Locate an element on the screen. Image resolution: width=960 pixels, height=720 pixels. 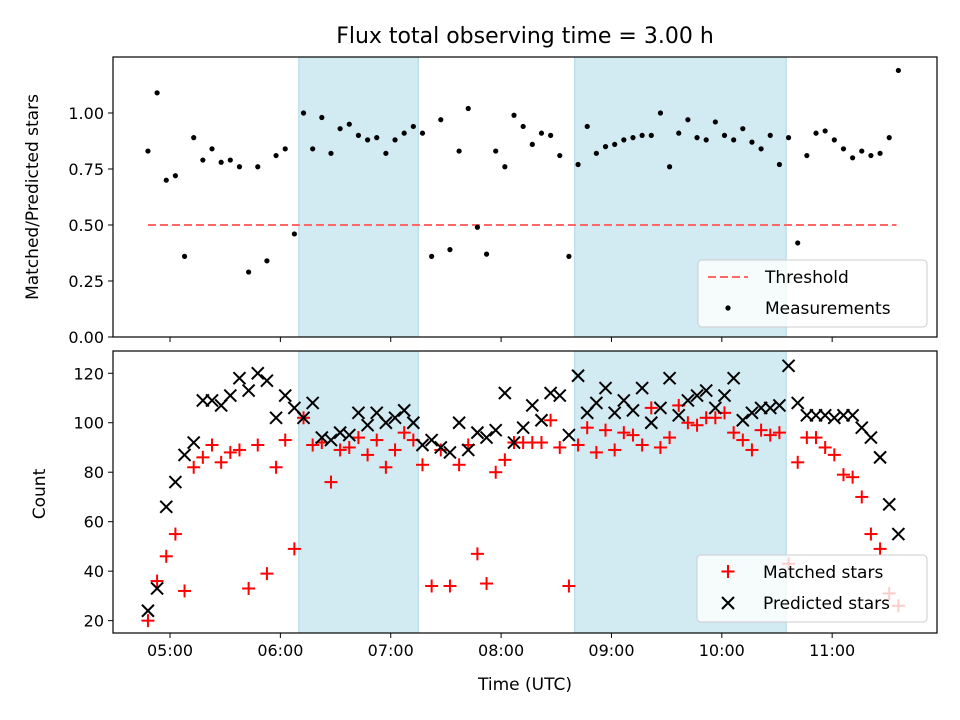
y-tick-label: 1.00 is located at coordinates (86, 113).